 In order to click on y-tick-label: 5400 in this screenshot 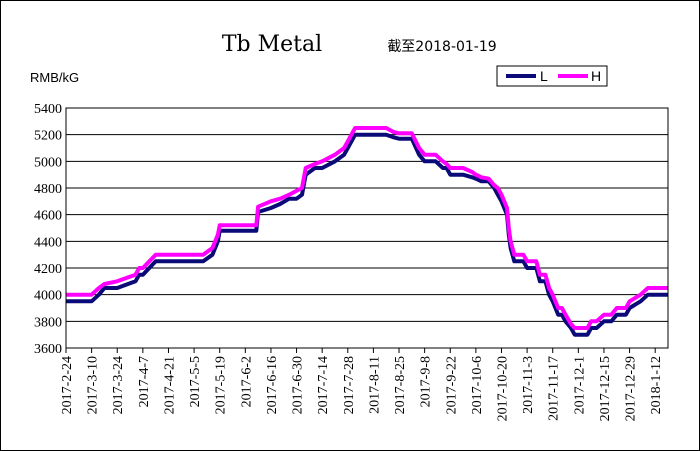, I will do `click(48, 109)`.